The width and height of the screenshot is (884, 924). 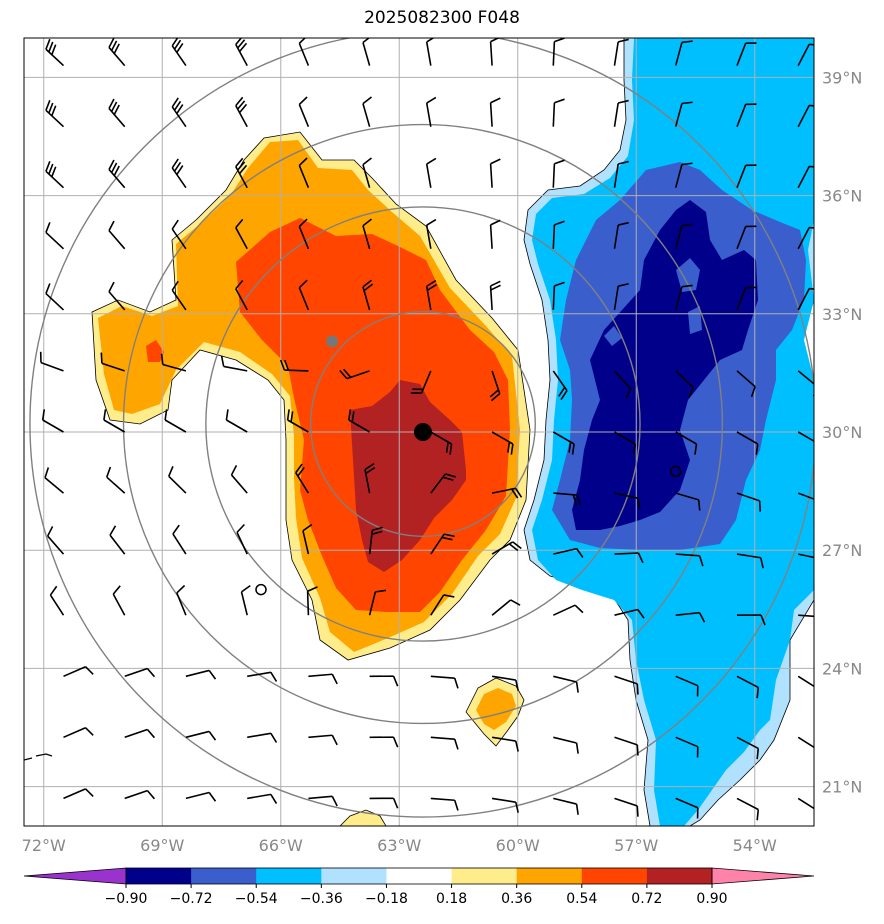 I want to click on lon-tick-label: 57°W, so click(x=636, y=845).